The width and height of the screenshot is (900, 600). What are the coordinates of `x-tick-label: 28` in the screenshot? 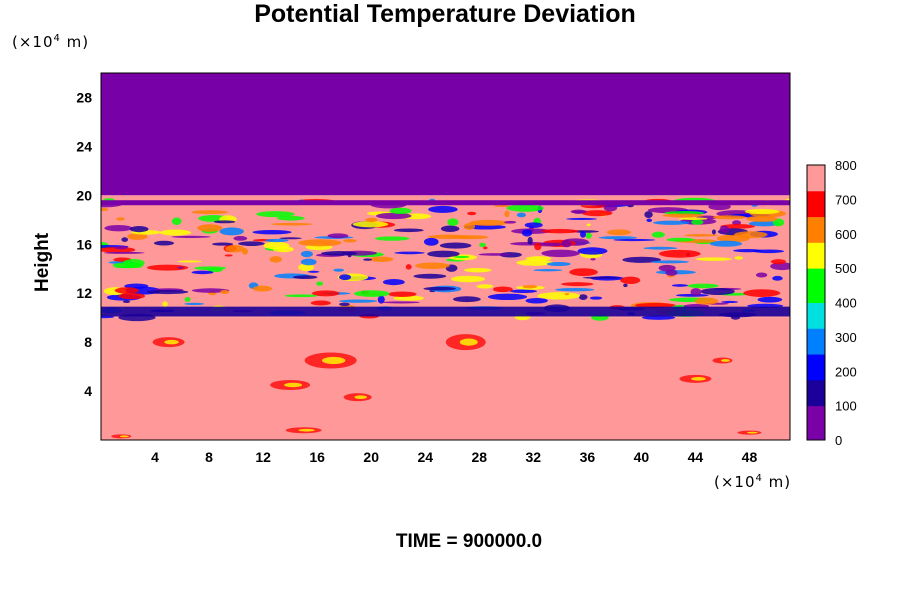 It's located at (479, 457).